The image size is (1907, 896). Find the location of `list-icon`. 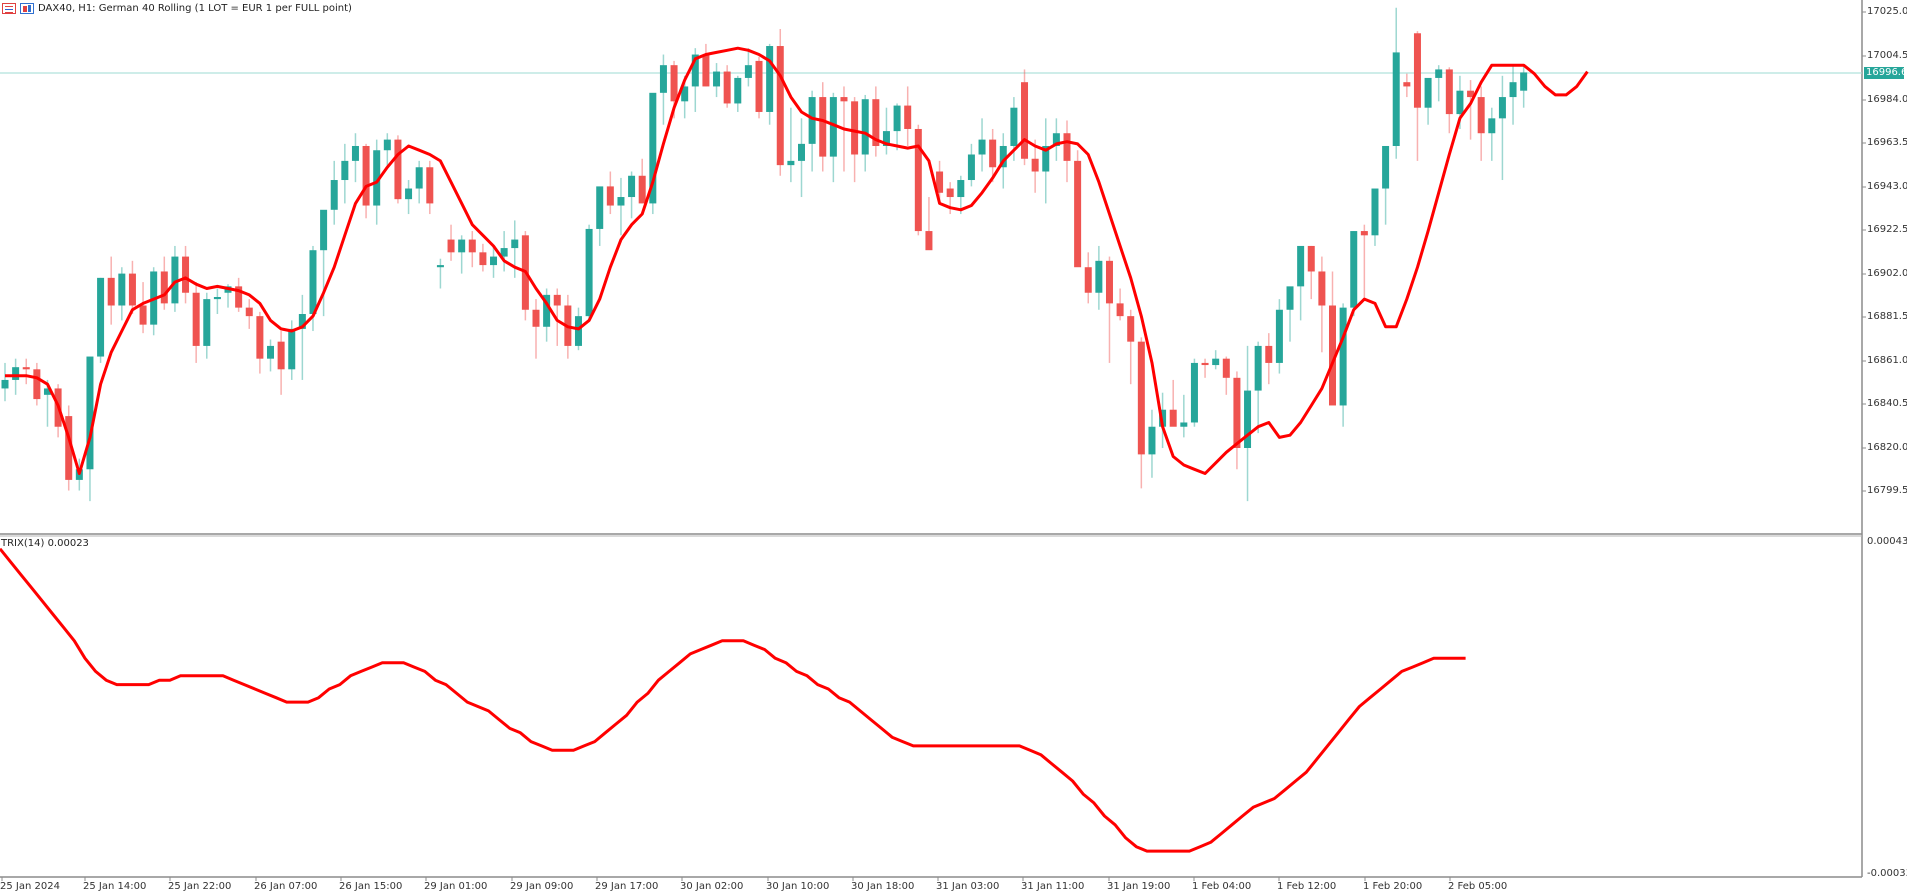

list-icon is located at coordinates (9, 8).